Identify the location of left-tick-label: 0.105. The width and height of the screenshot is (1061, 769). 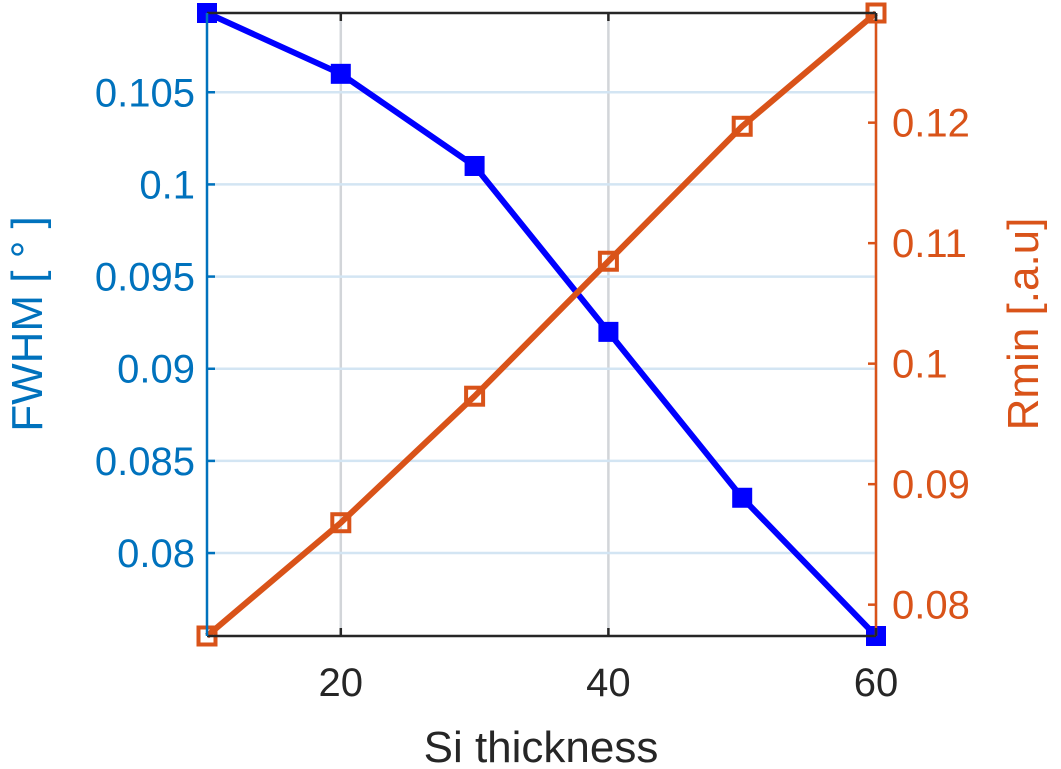
(145, 93).